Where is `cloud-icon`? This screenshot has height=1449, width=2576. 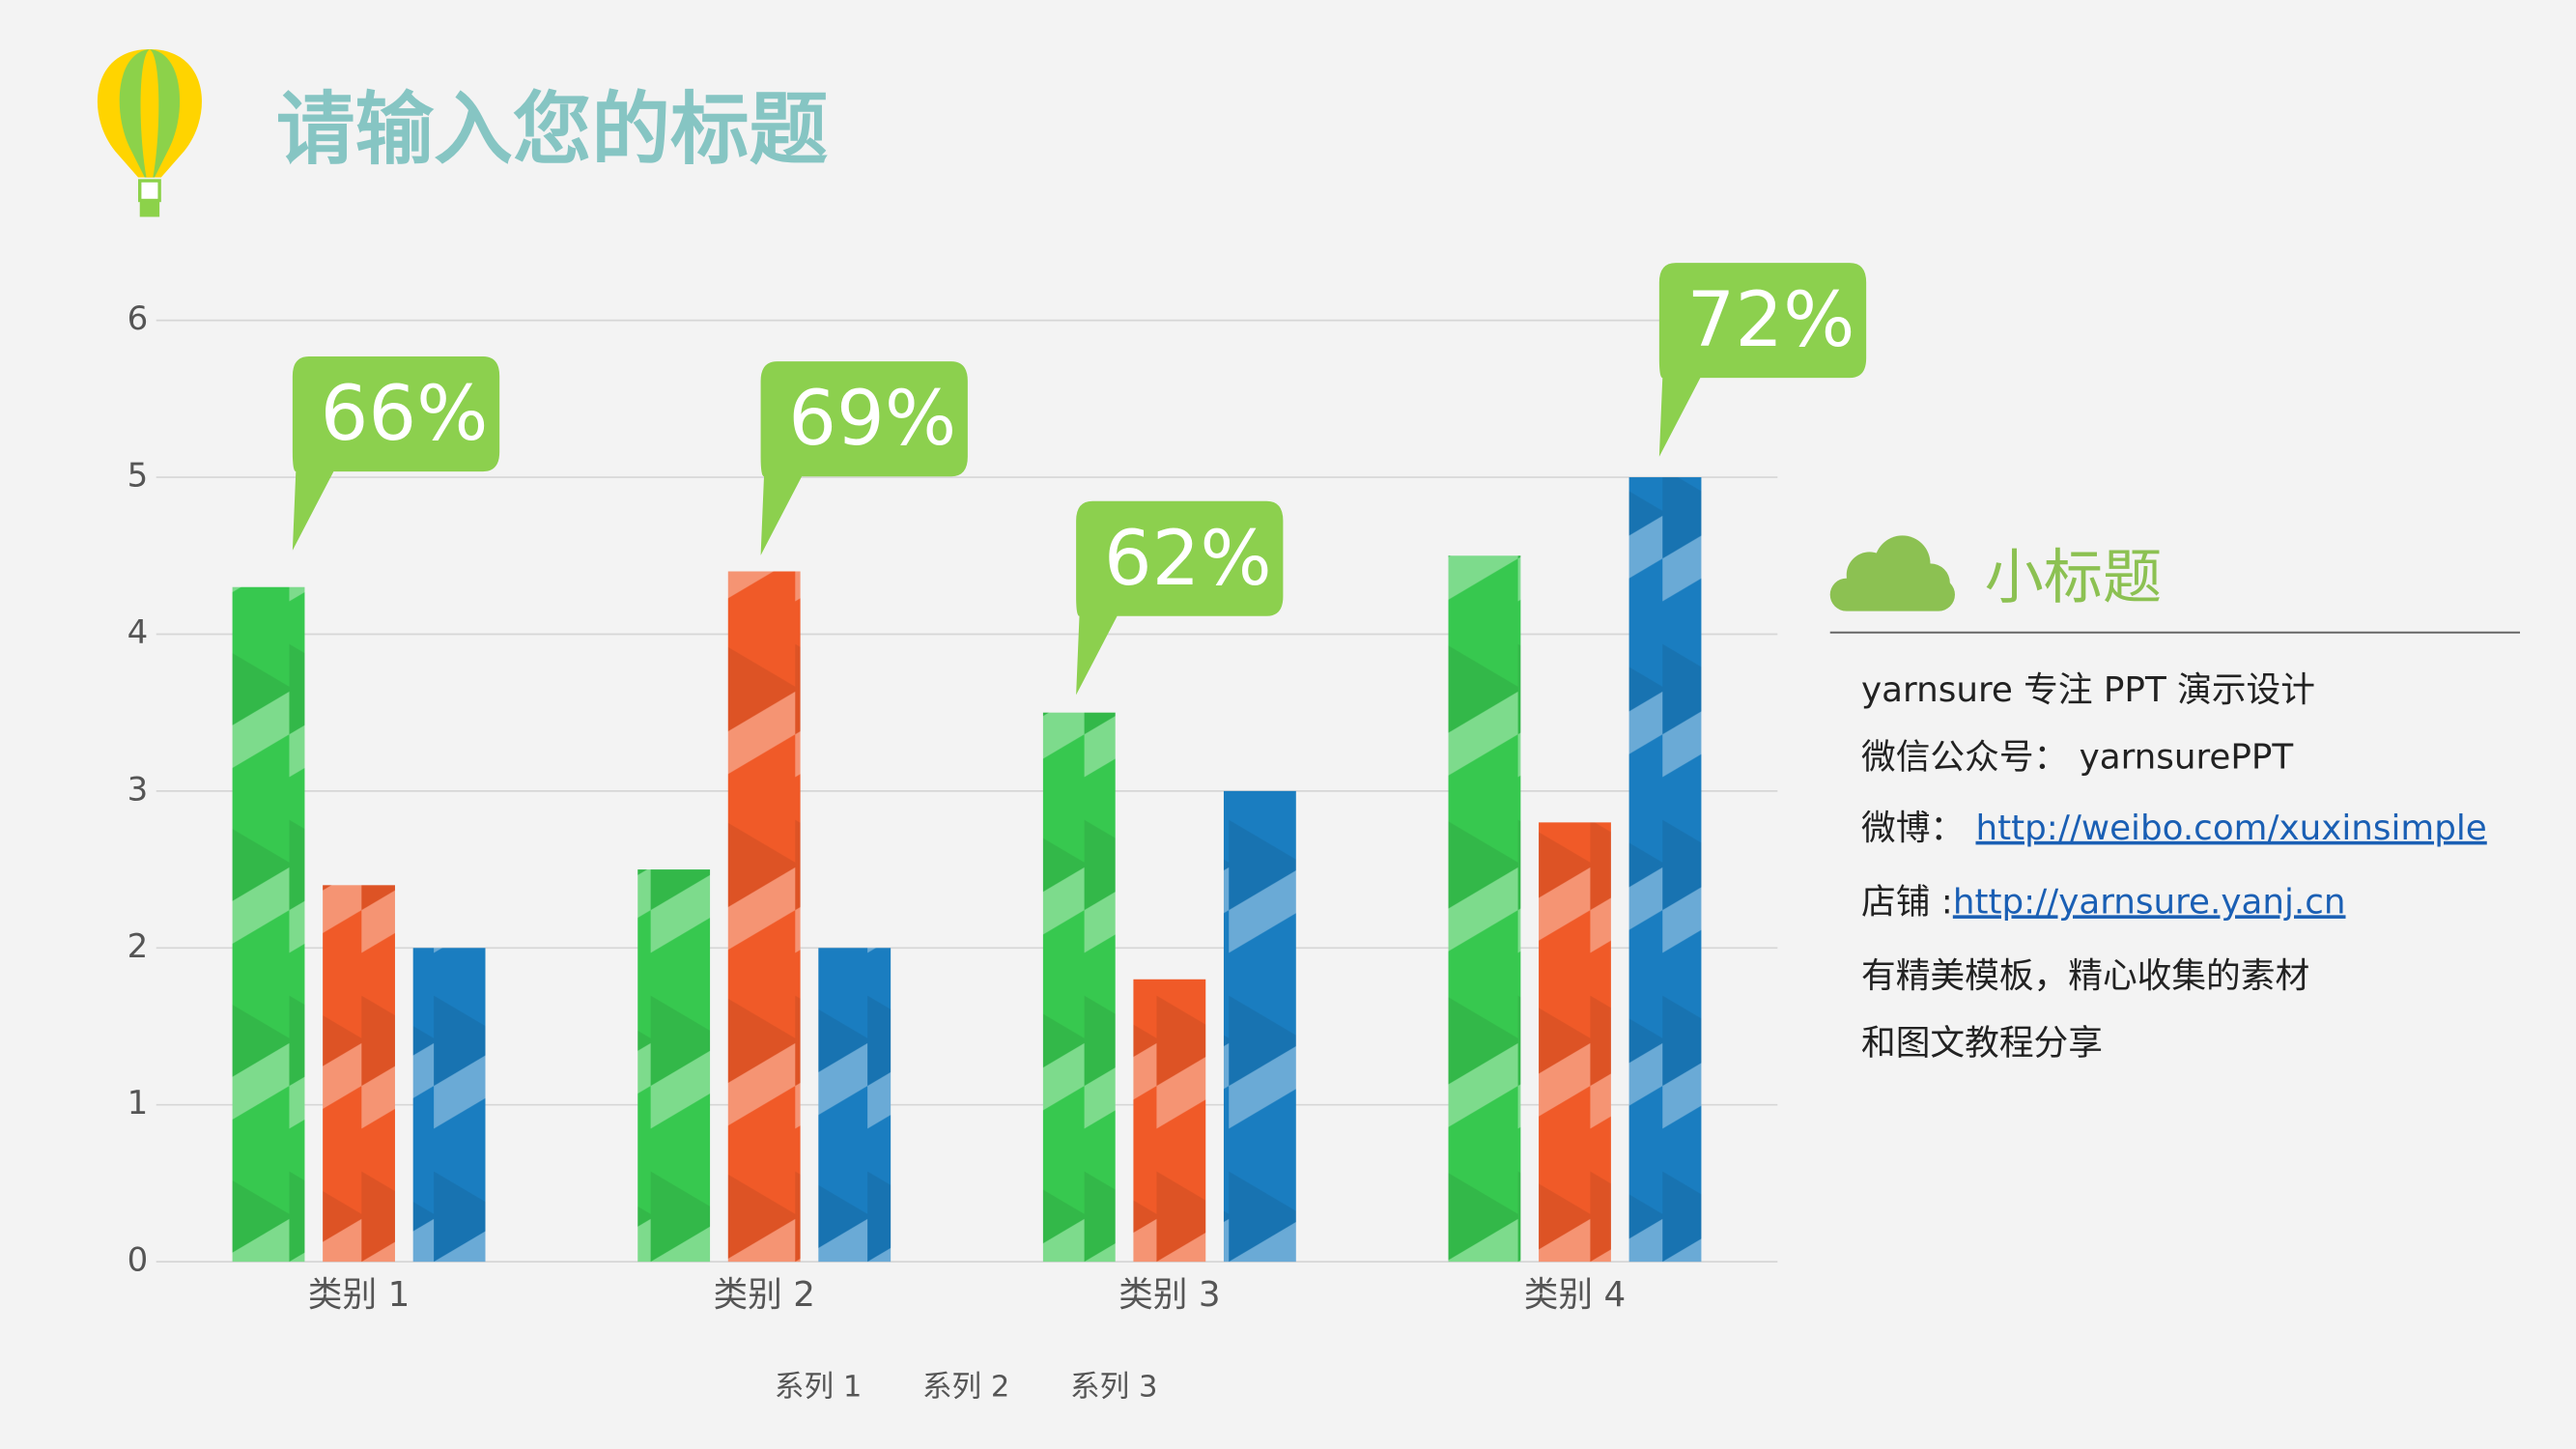
cloud-icon is located at coordinates (1892, 573).